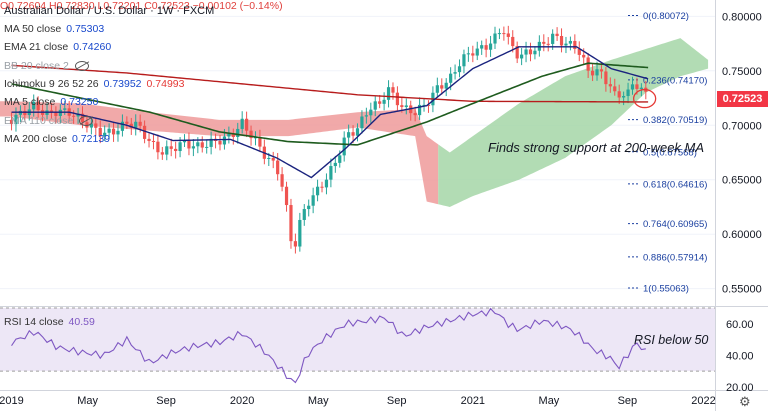 Image resolution: width=768 pixels, height=411 pixels. I want to click on support-annotation: Finds strong support at 200-week MA, so click(596, 147).